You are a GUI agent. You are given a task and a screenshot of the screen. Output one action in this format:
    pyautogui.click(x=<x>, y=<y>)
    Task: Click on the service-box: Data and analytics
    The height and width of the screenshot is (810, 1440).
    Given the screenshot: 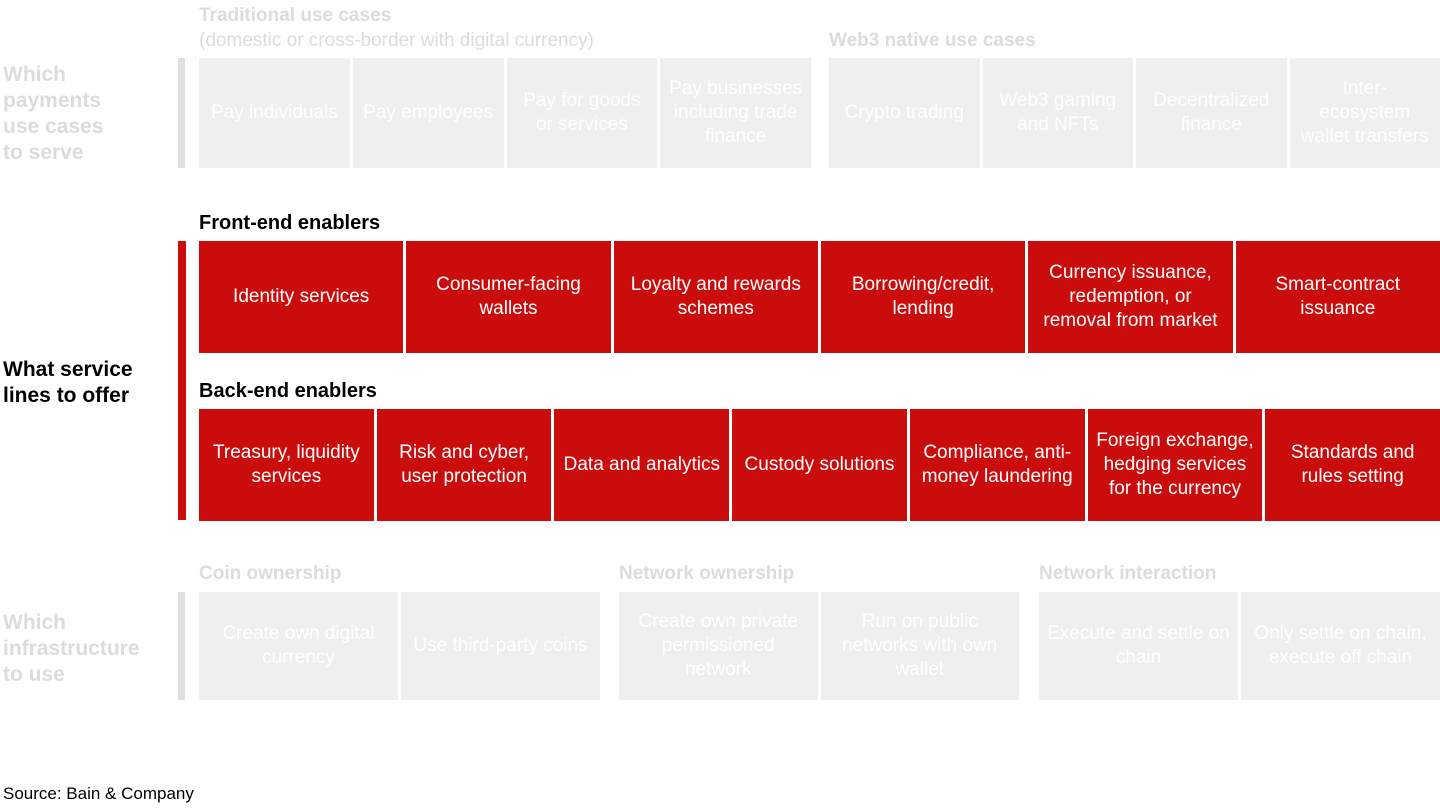 What is the action you would take?
    pyautogui.click(x=642, y=465)
    